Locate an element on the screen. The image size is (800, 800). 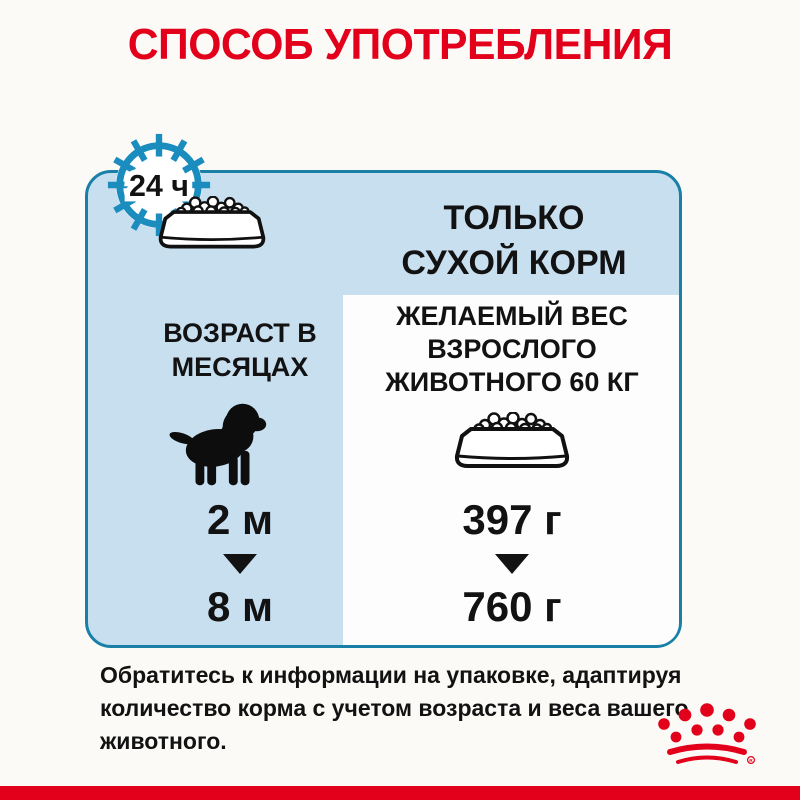
weight-end-value: 760 г is located at coordinates (512, 606).